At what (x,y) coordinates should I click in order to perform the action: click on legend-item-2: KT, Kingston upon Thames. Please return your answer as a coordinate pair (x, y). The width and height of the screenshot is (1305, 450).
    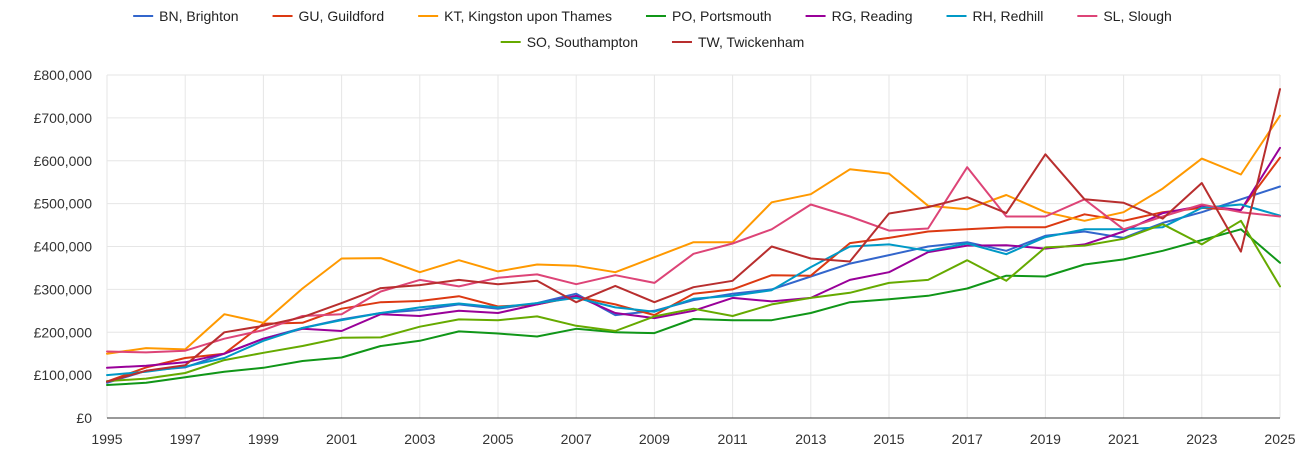
    Looking at the image, I should click on (515, 16).